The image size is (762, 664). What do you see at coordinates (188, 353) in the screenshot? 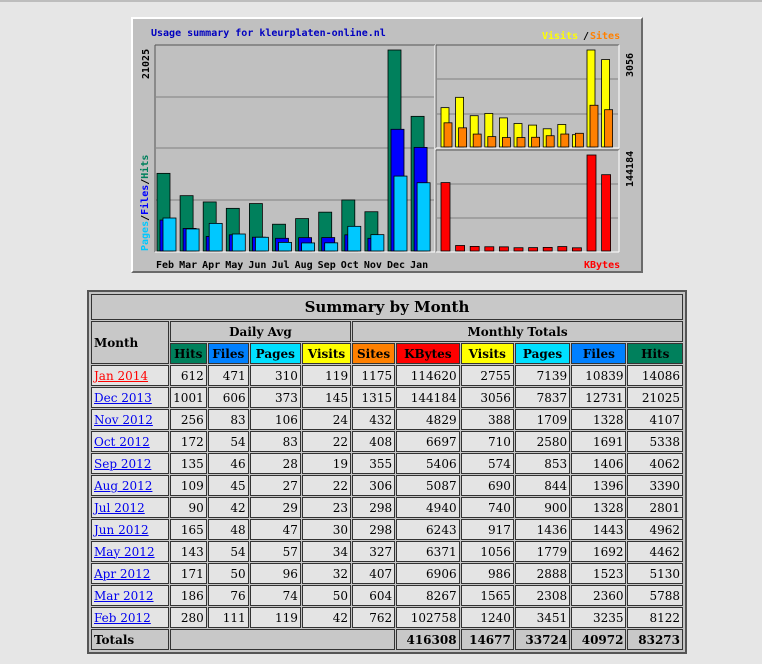
I see `daily-hits-header: Hits` at bounding box center [188, 353].